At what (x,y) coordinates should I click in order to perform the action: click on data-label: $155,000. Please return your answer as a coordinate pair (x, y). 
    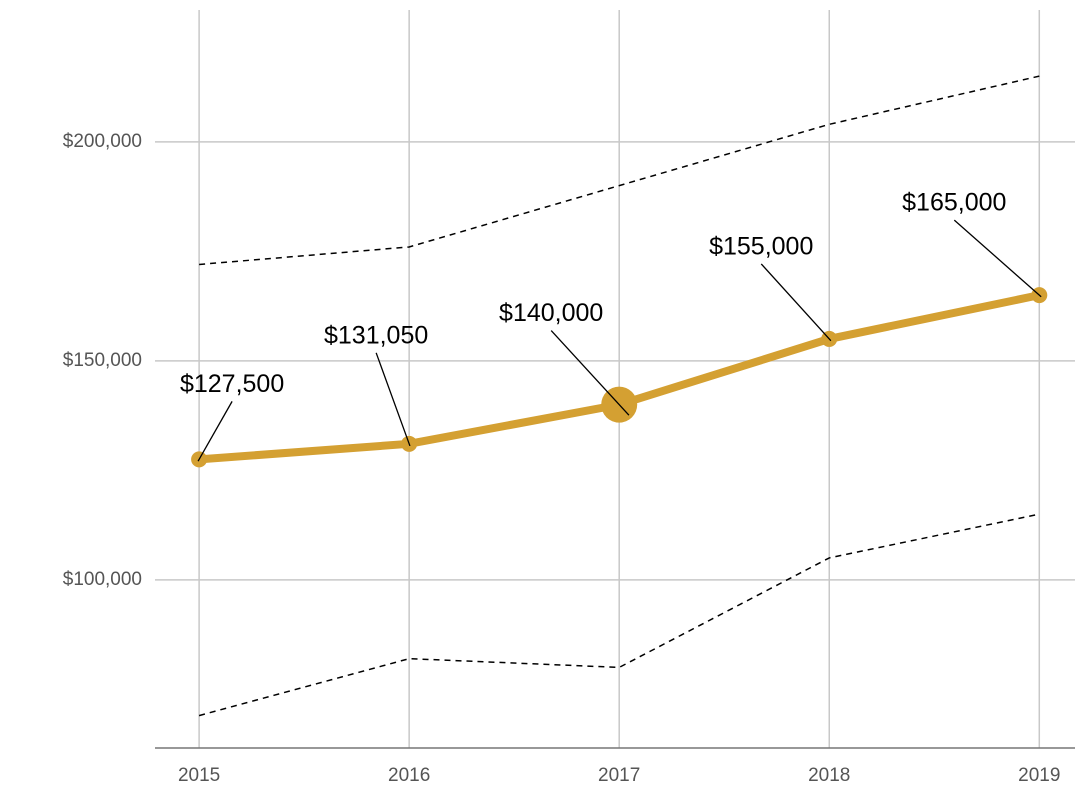
    Looking at the image, I should click on (761, 247).